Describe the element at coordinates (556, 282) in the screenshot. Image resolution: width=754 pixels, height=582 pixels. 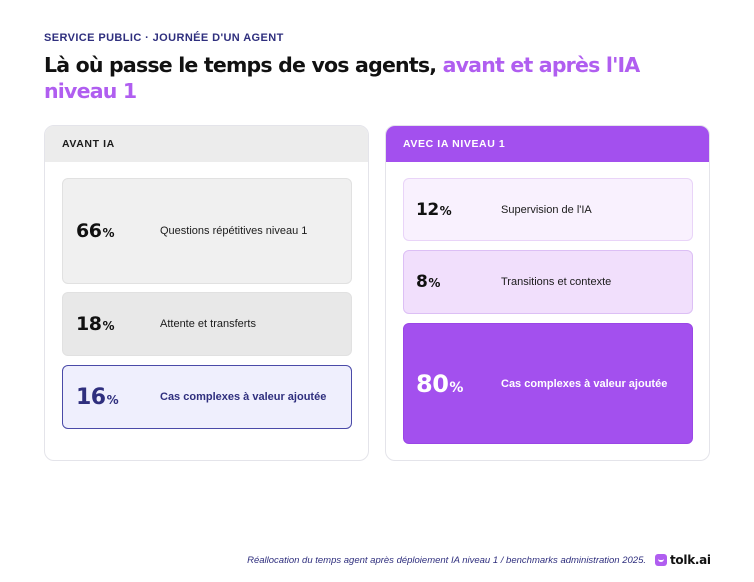
I see `row-label: Transitions et contexte` at that location.